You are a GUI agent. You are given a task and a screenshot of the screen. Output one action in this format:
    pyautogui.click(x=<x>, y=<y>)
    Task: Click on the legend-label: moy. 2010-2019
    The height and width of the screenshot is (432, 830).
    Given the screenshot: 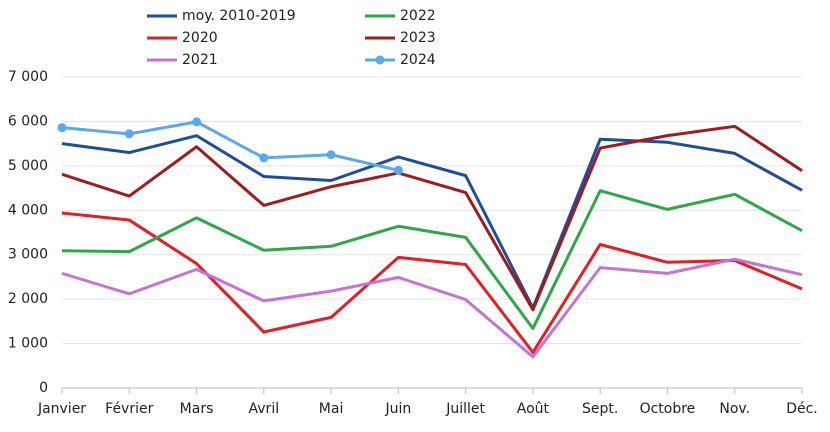 What is the action you would take?
    pyautogui.click(x=239, y=16)
    